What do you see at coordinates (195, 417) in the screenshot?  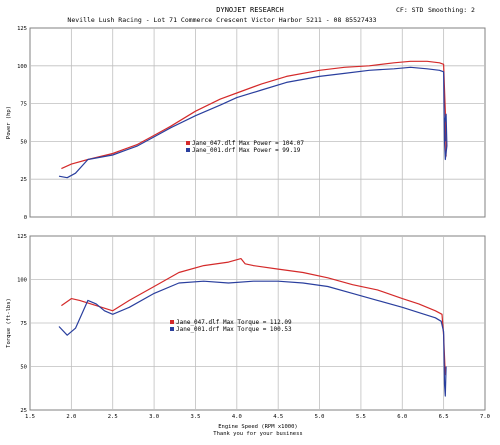 I see `x-tick-label: 3.5` at bounding box center [195, 417].